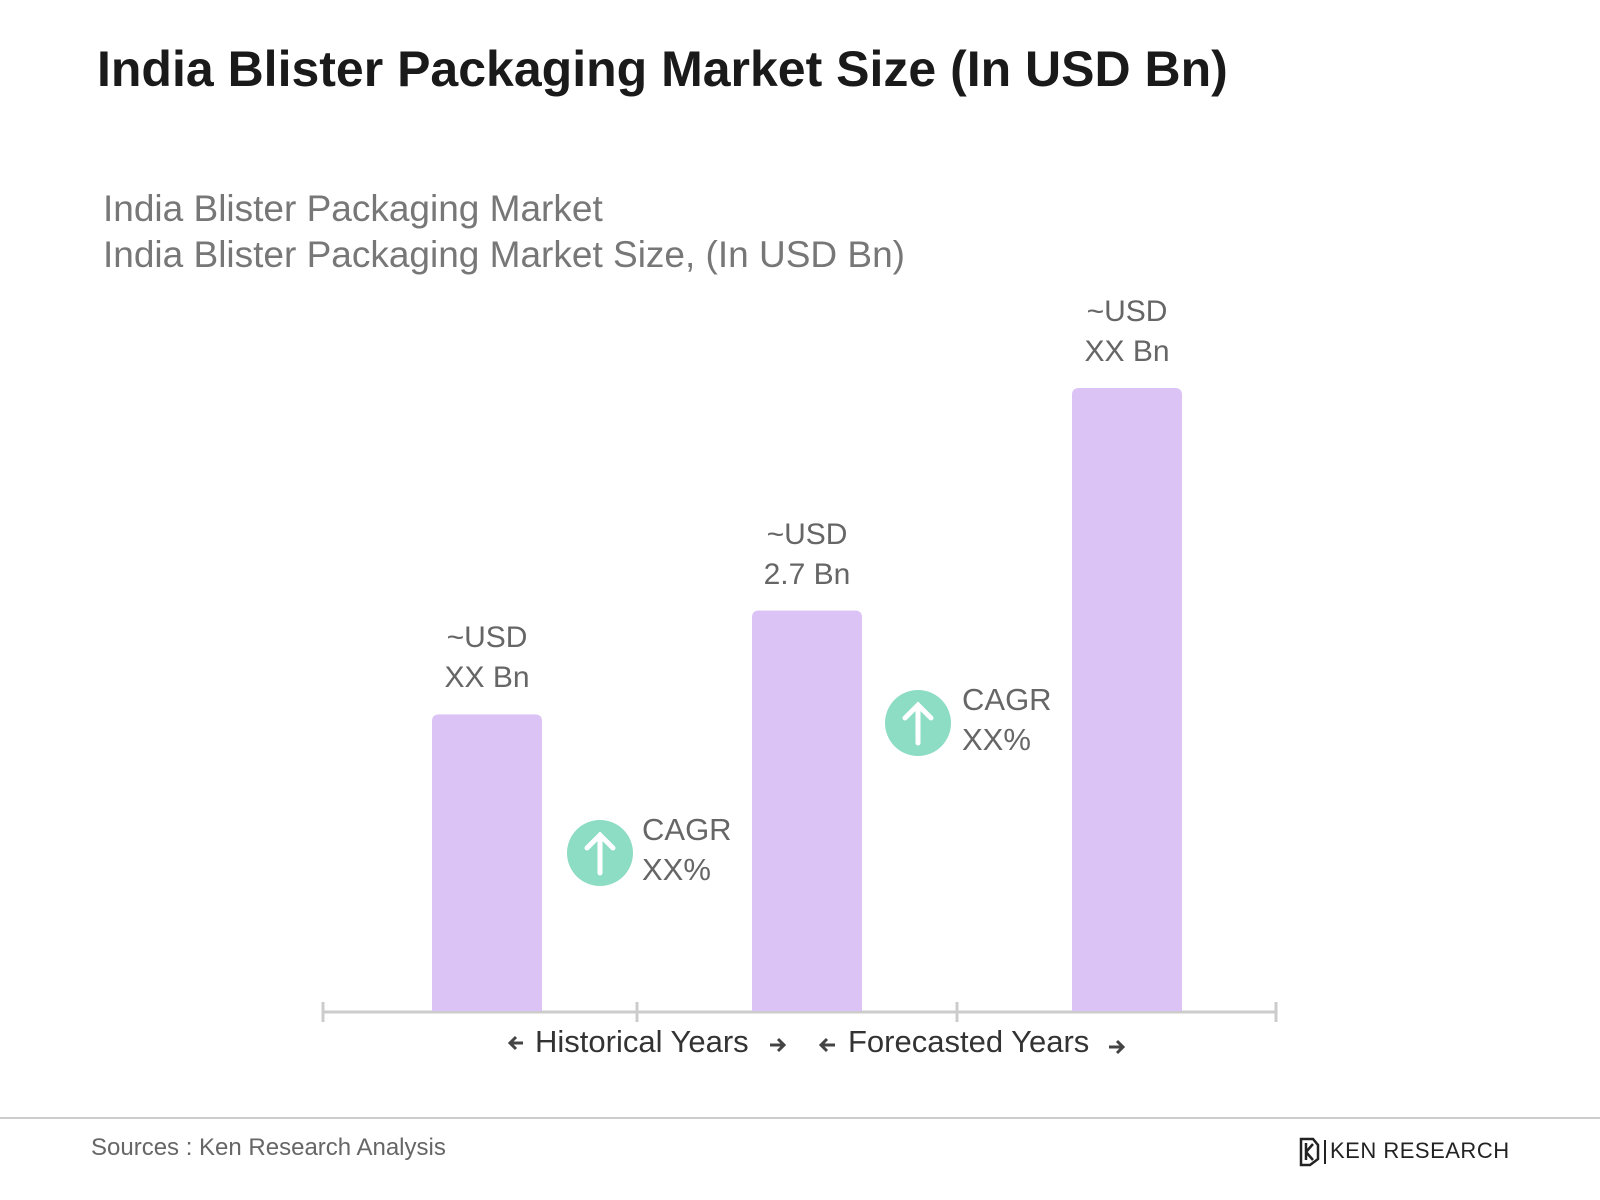 The image size is (1600, 1200). What do you see at coordinates (816, 1045) in the screenshot?
I see `period-arrows` at bounding box center [816, 1045].